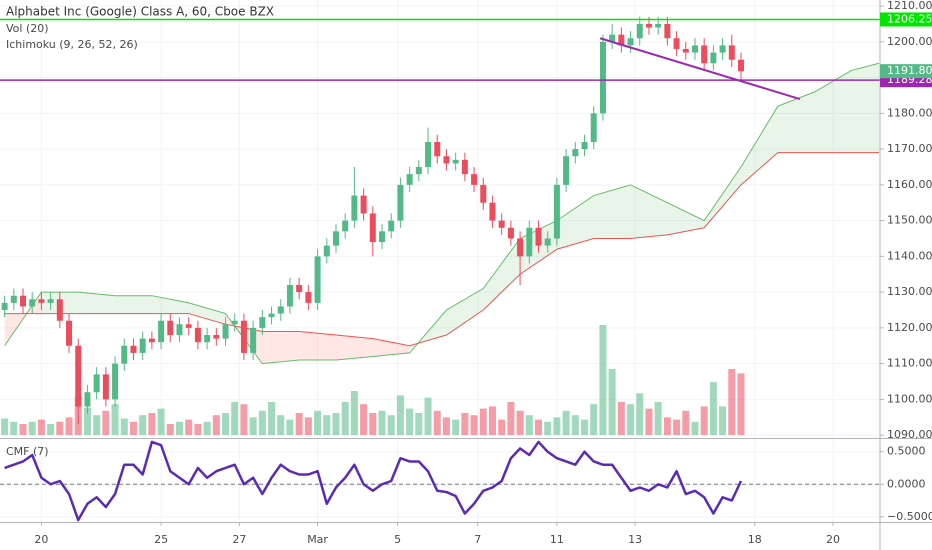  What do you see at coordinates (41, 539) in the screenshot?
I see `x-tick-label: 20` at bounding box center [41, 539].